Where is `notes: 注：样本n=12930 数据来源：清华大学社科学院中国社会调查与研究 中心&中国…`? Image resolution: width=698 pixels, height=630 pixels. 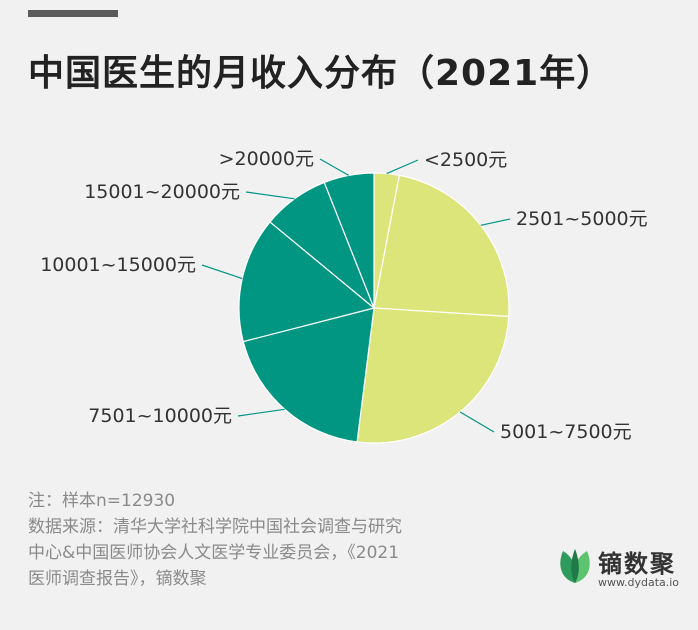 notes: 注：样本n=12930 数据来源：清华大学社科学院中国社会调查与研究 中心&中国… is located at coordinates (273, 540).